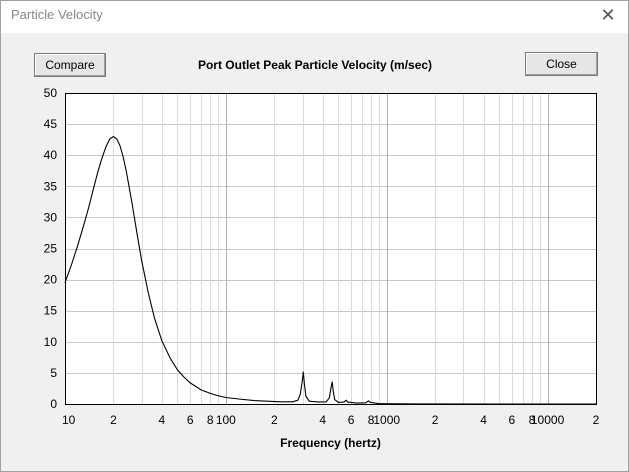  Describe the element at coordinates (51, 155) in the screenshot. I see `y-tick-label: 40` at that location.